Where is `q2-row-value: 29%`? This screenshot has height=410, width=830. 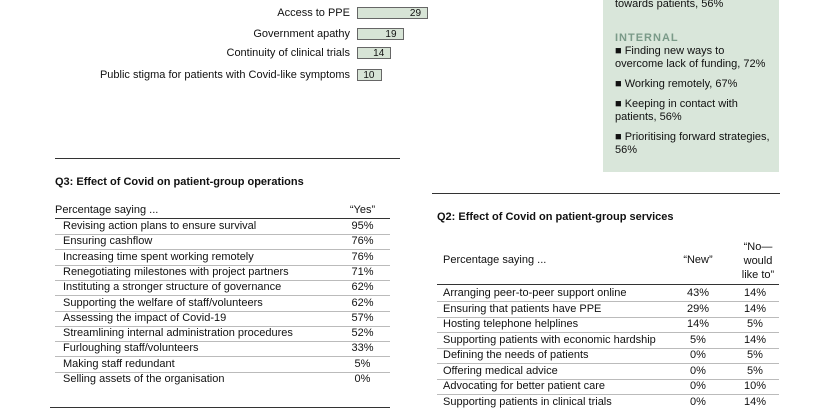 q2-row-value: 29% is located at coordinates (698, 308).